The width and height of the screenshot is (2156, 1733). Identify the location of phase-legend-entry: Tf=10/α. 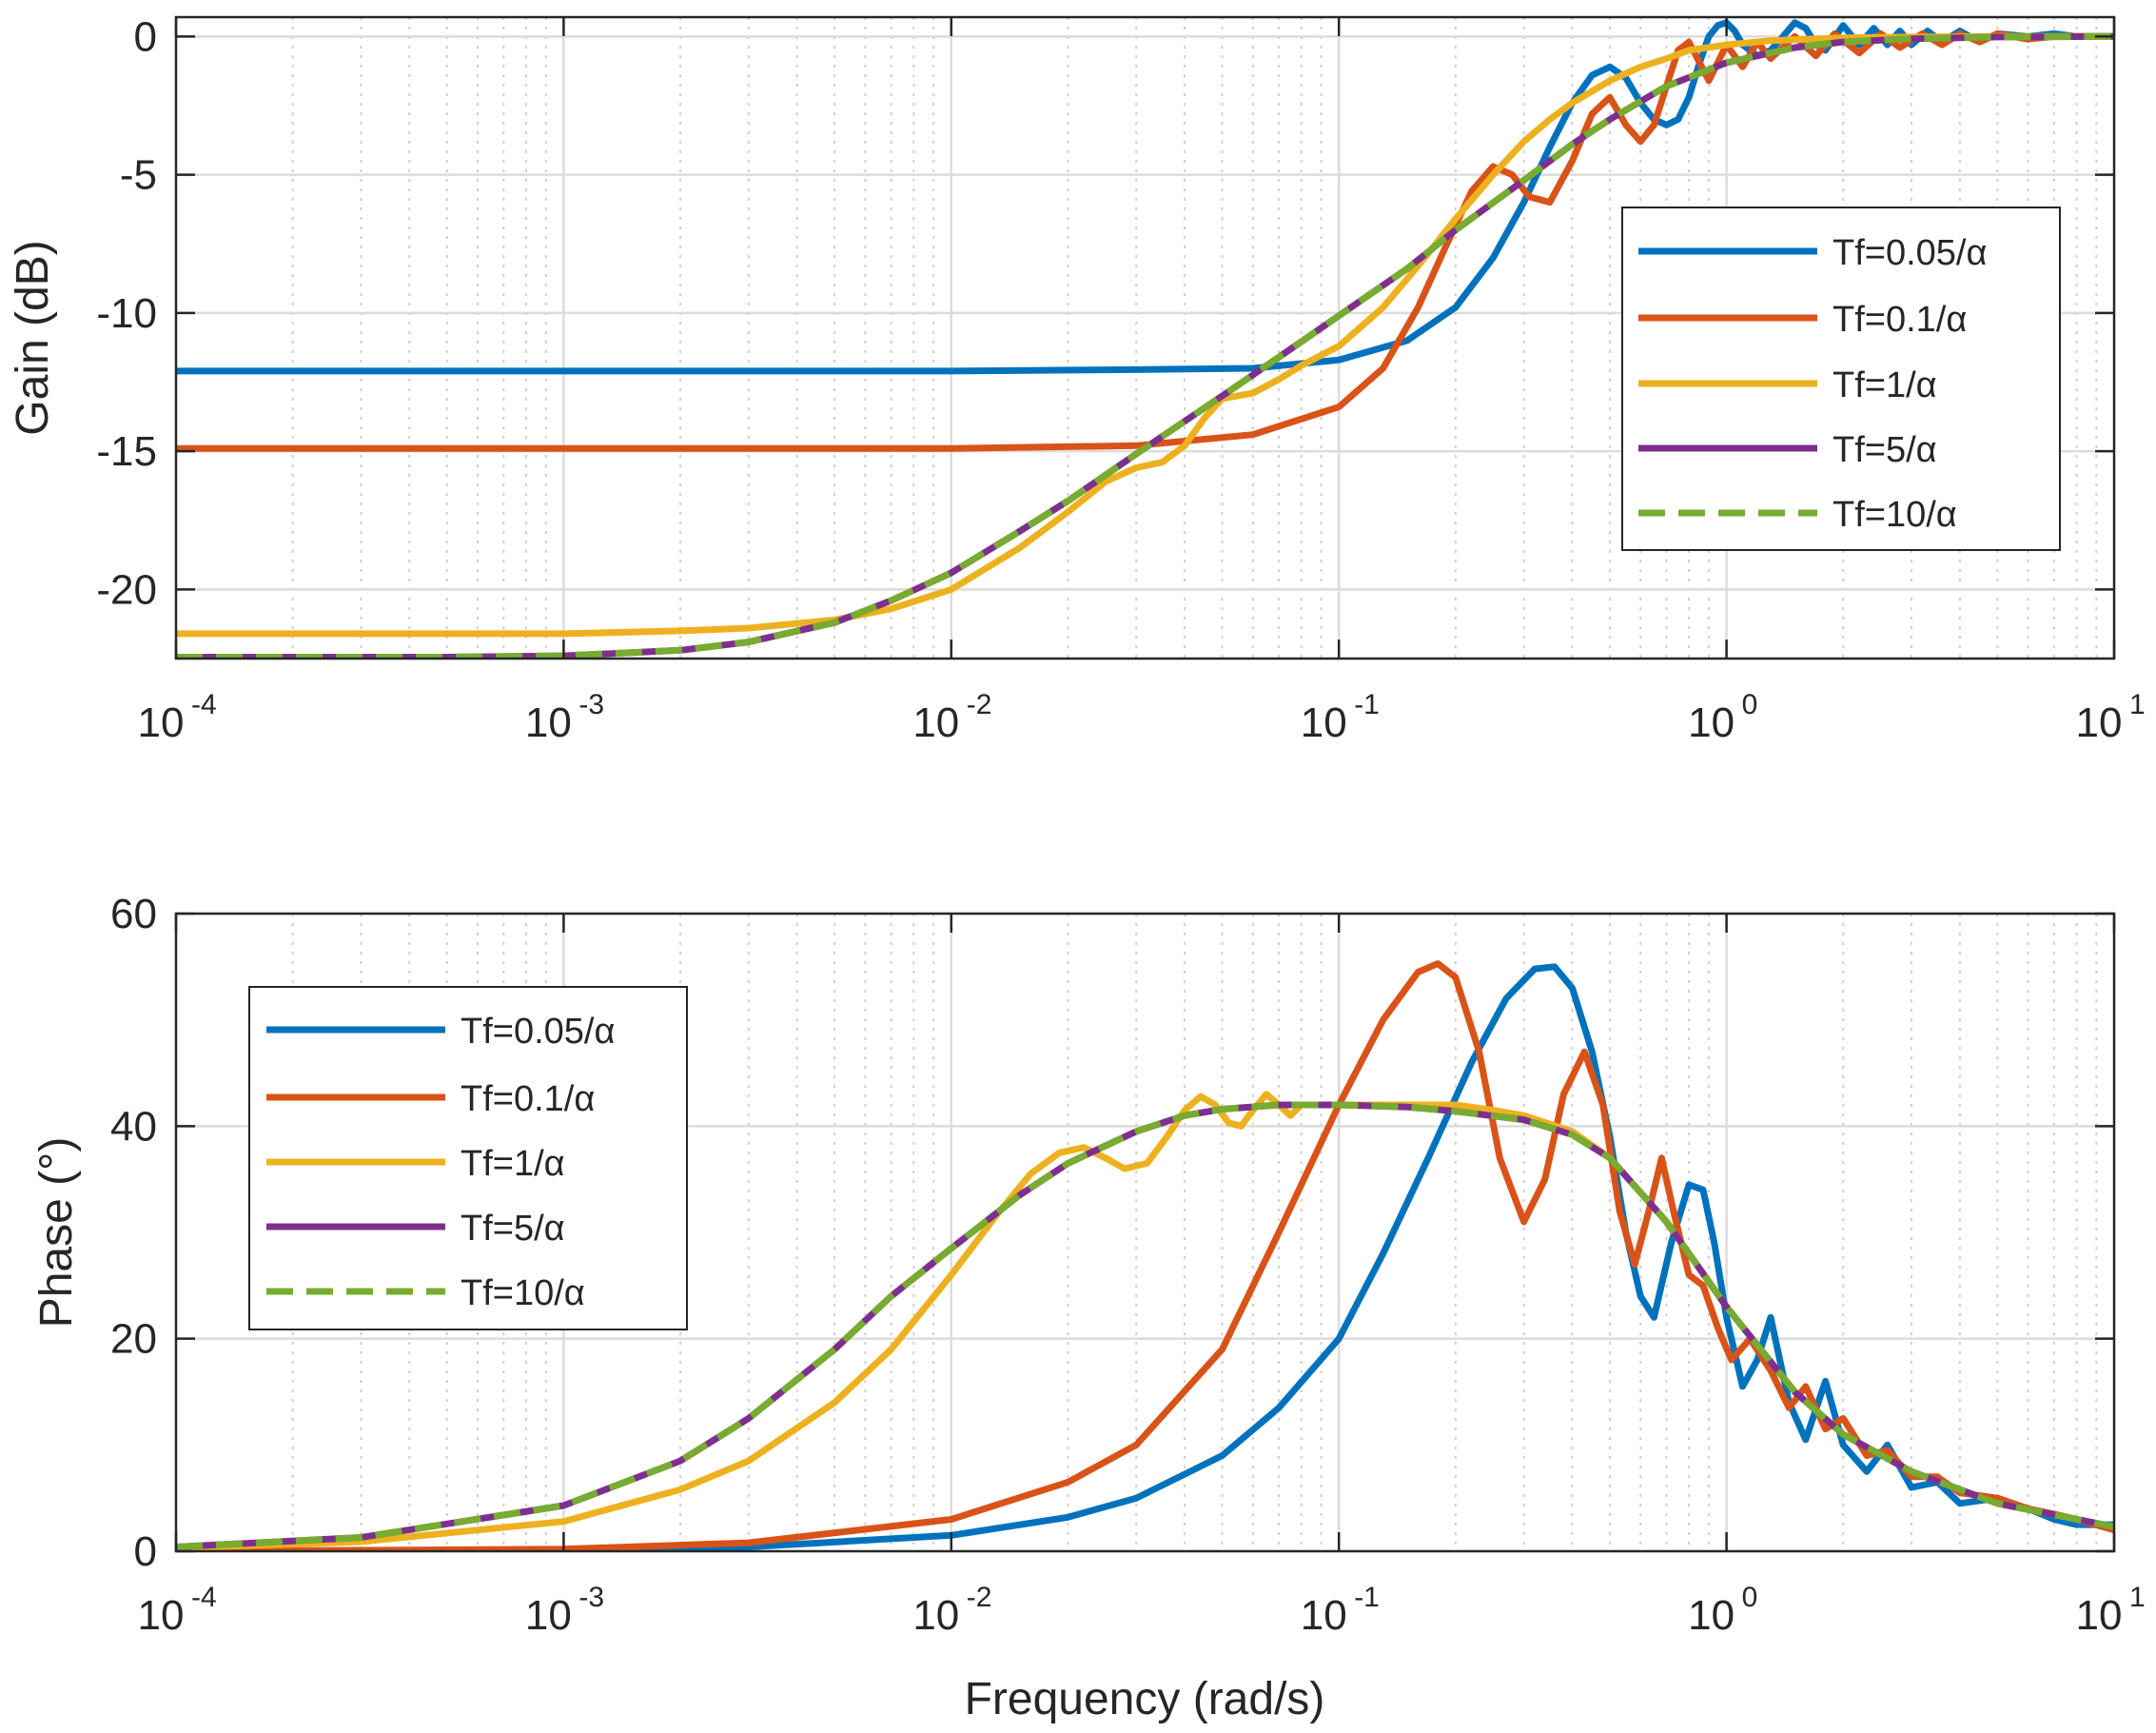
(425, 1293).